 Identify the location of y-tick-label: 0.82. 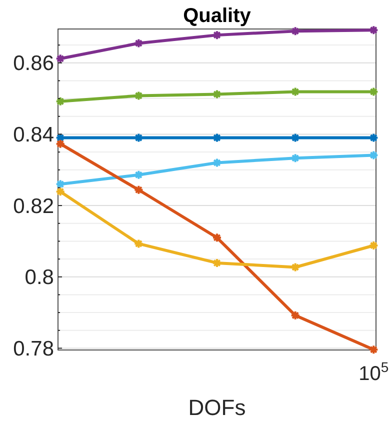
(33, 206).